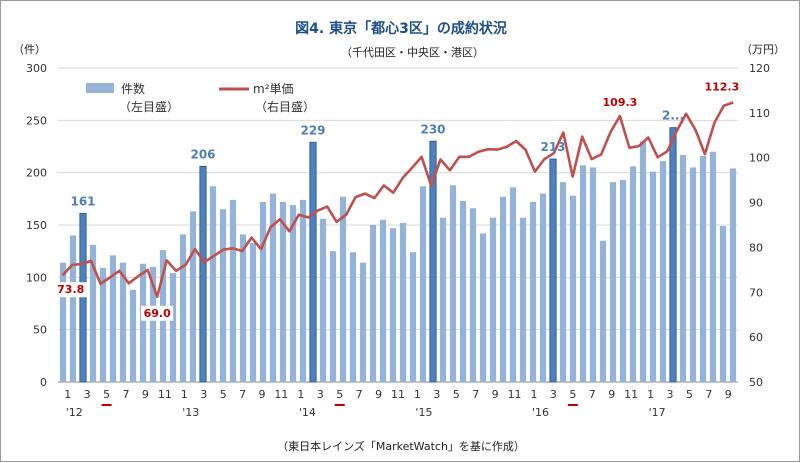 The image size is (800, 463). I want to click on bar-value-label: 161, so click(82, 201).